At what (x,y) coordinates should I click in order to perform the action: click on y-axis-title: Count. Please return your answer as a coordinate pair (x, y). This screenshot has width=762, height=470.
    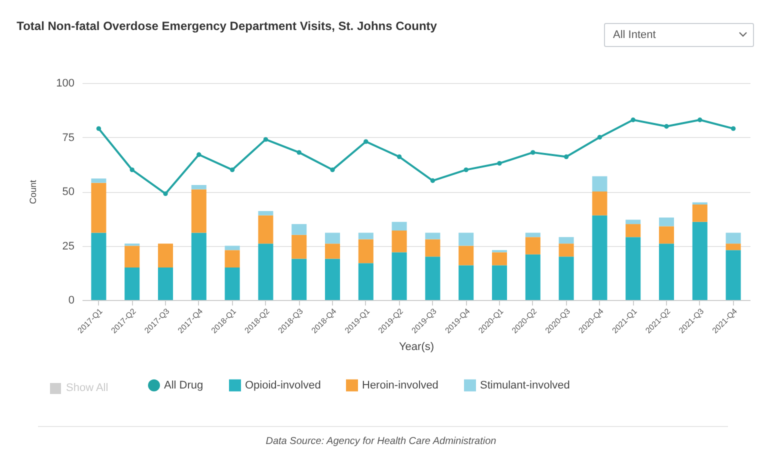
    Looking at the image, I should click on (33, 192).